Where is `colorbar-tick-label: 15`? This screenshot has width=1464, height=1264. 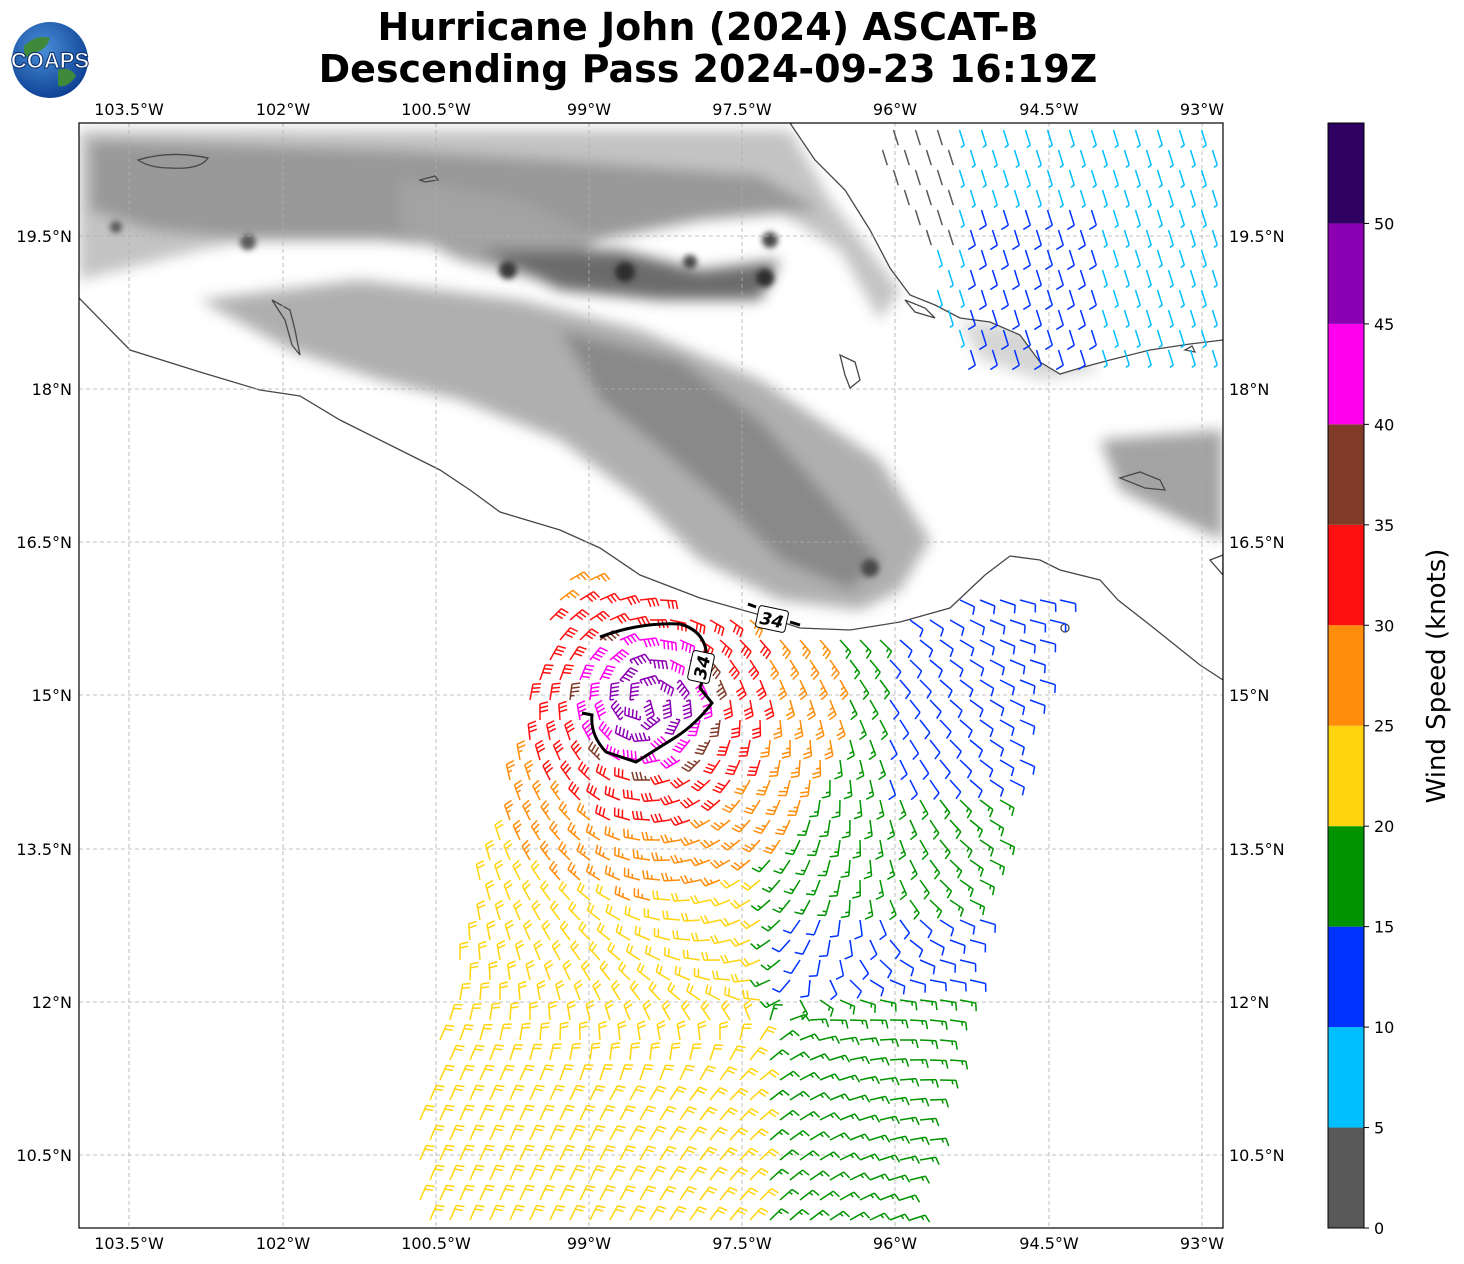
colorbar-tick-label: 15 is located at coordinates (1384, 927).